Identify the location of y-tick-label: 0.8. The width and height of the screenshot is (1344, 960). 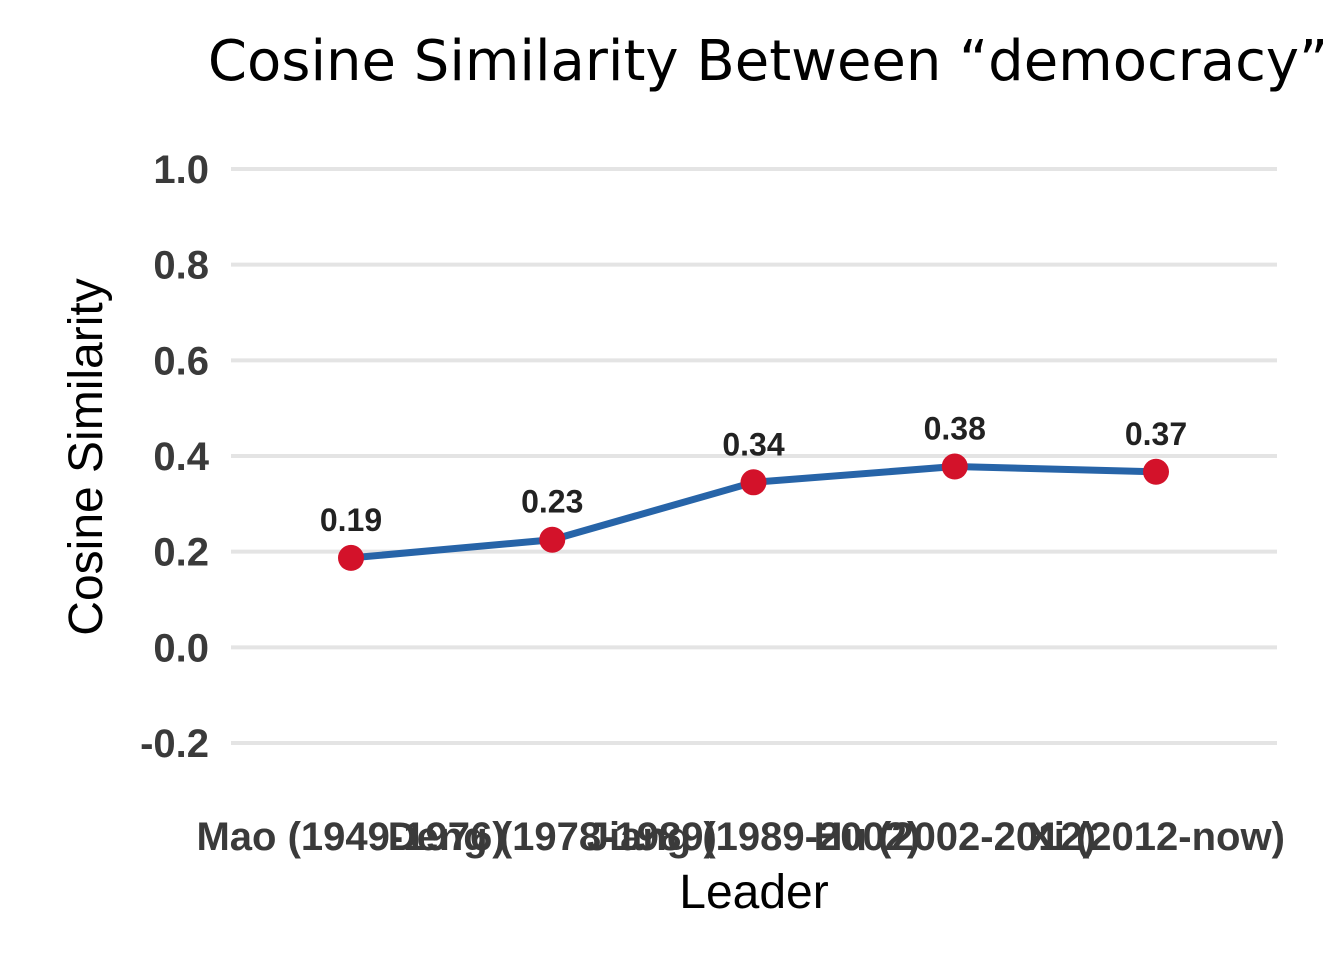
(181, 266).